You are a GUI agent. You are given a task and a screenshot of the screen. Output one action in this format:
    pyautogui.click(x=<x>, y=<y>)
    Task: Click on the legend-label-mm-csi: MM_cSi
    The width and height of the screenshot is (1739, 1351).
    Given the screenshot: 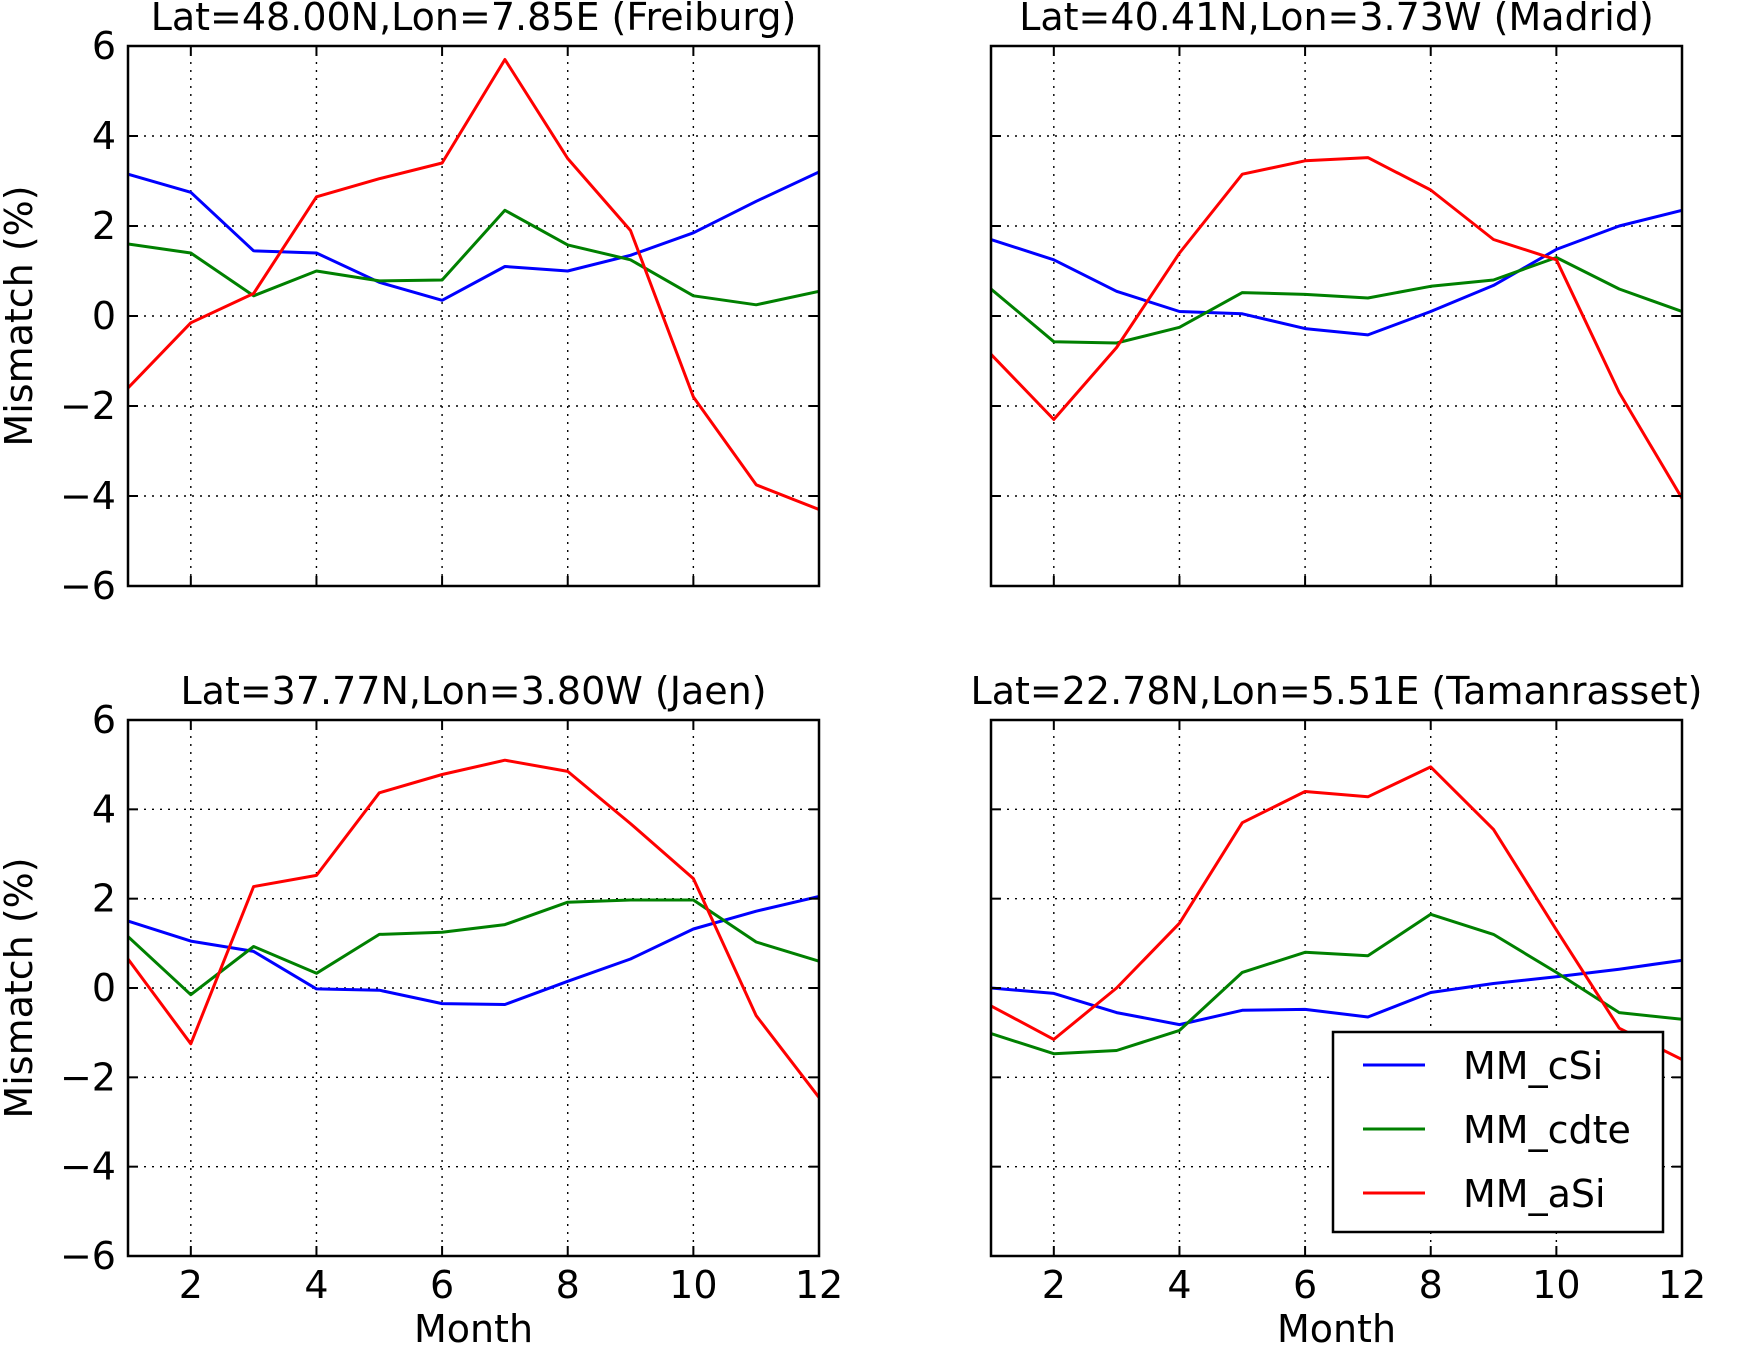 What is the action you would take?
    pyautogui.click(x=1533, y=1066)
    